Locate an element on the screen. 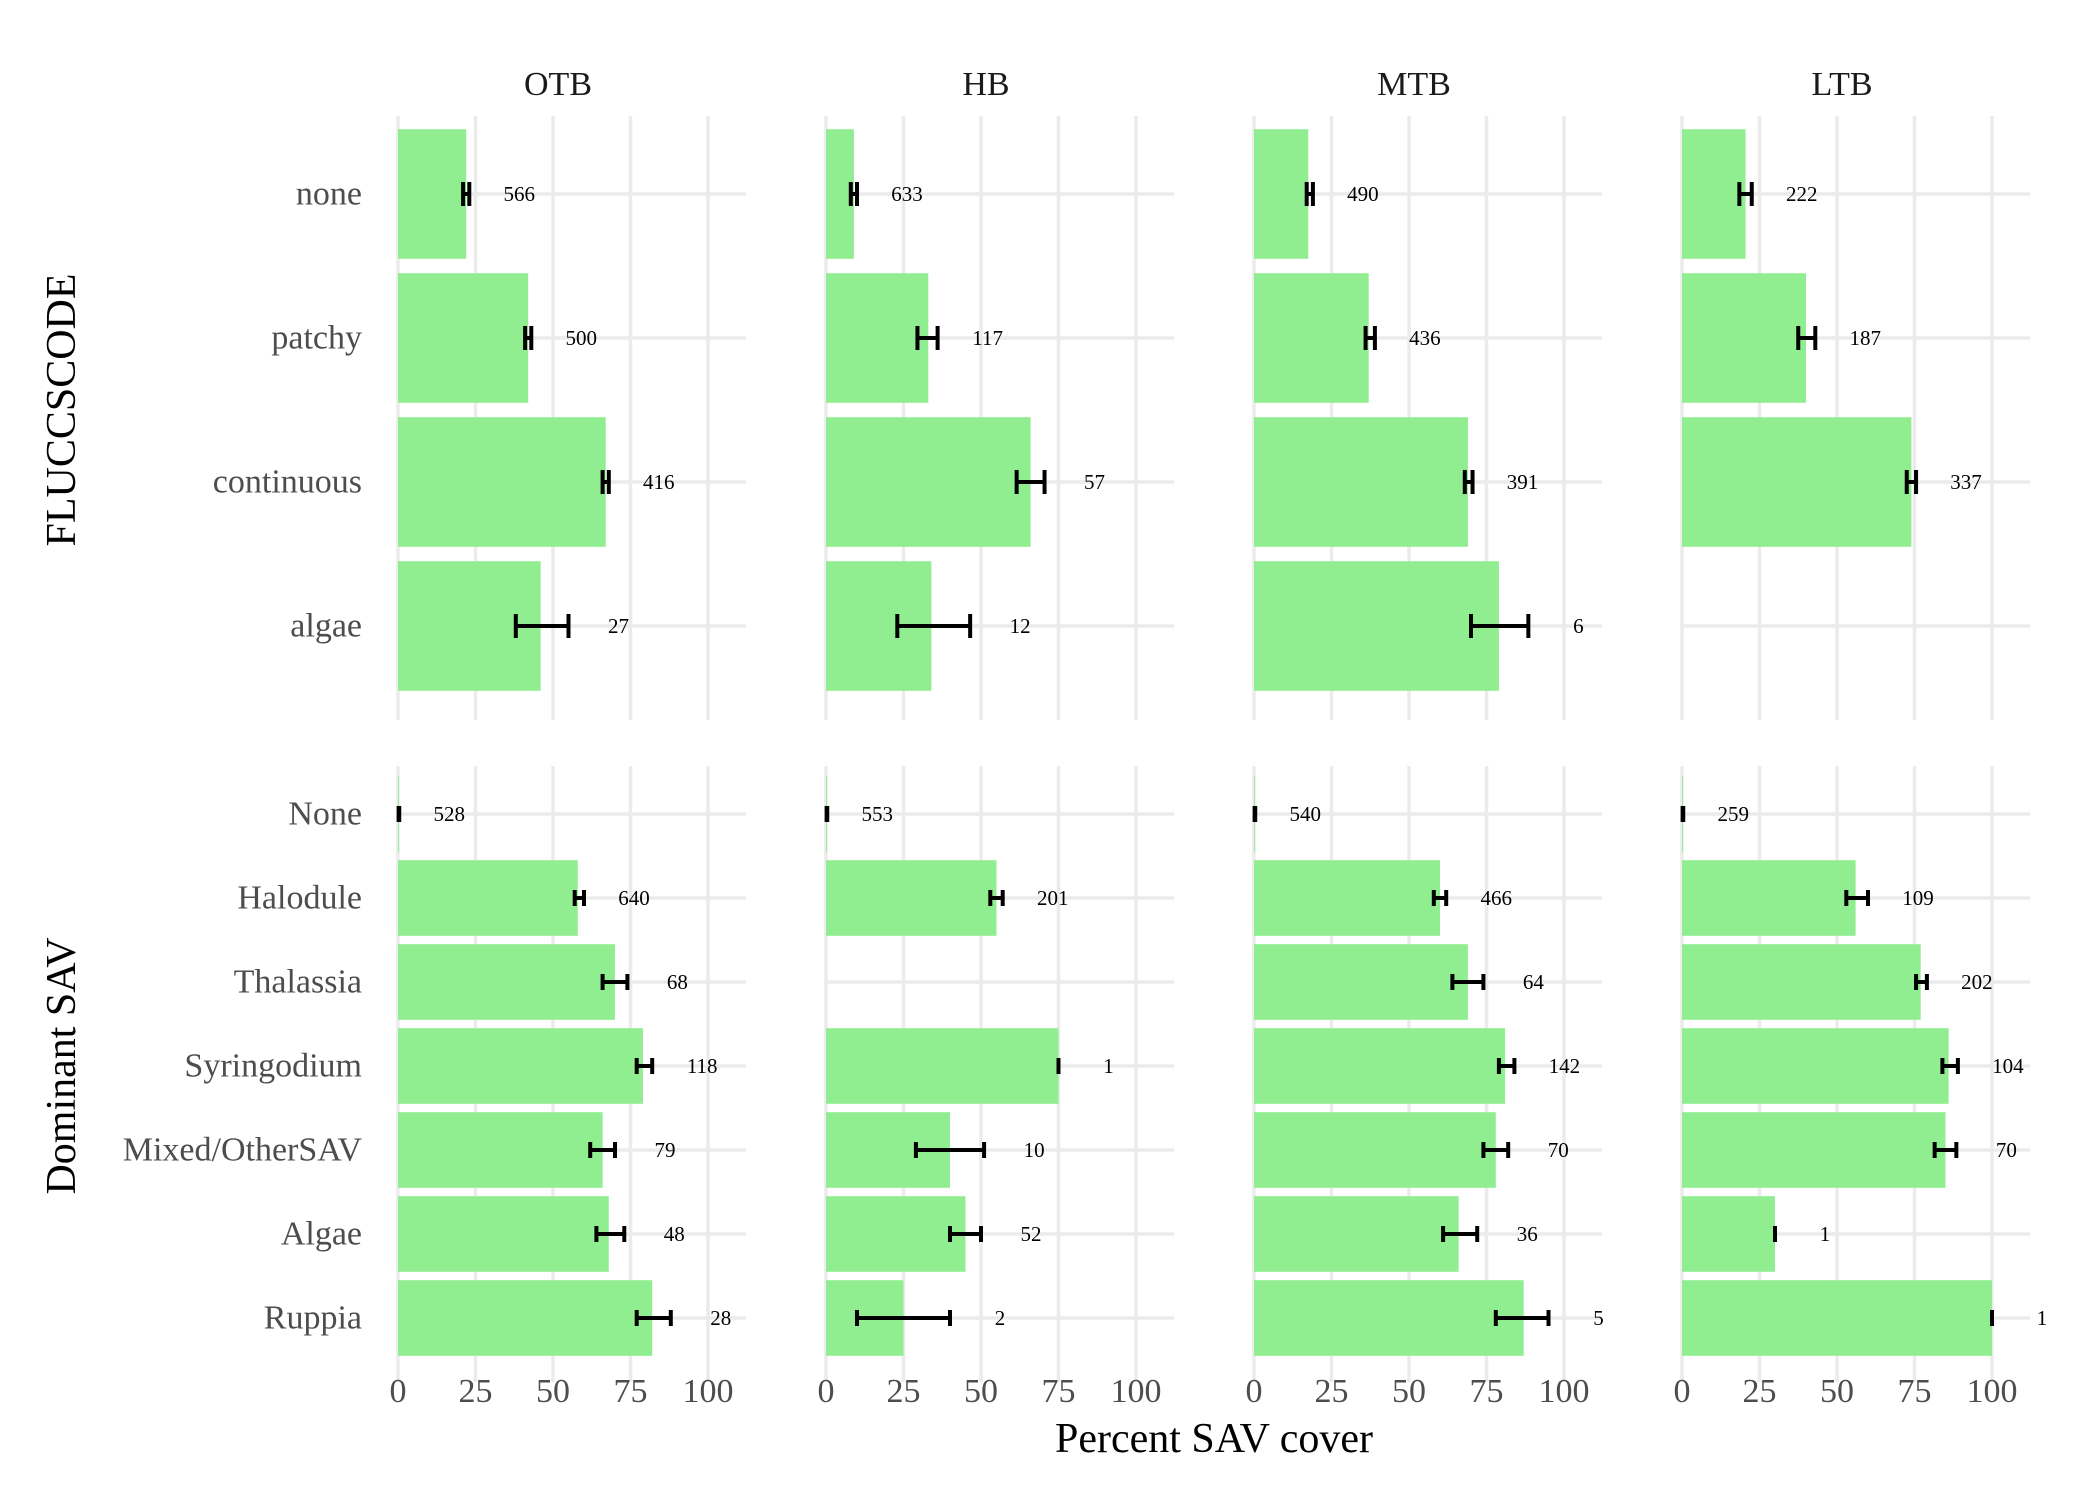 Image resolution: width=2100 pixels, height=1500 pixels. sample-size-label: 104 is located at coordinates (2008, 1066).